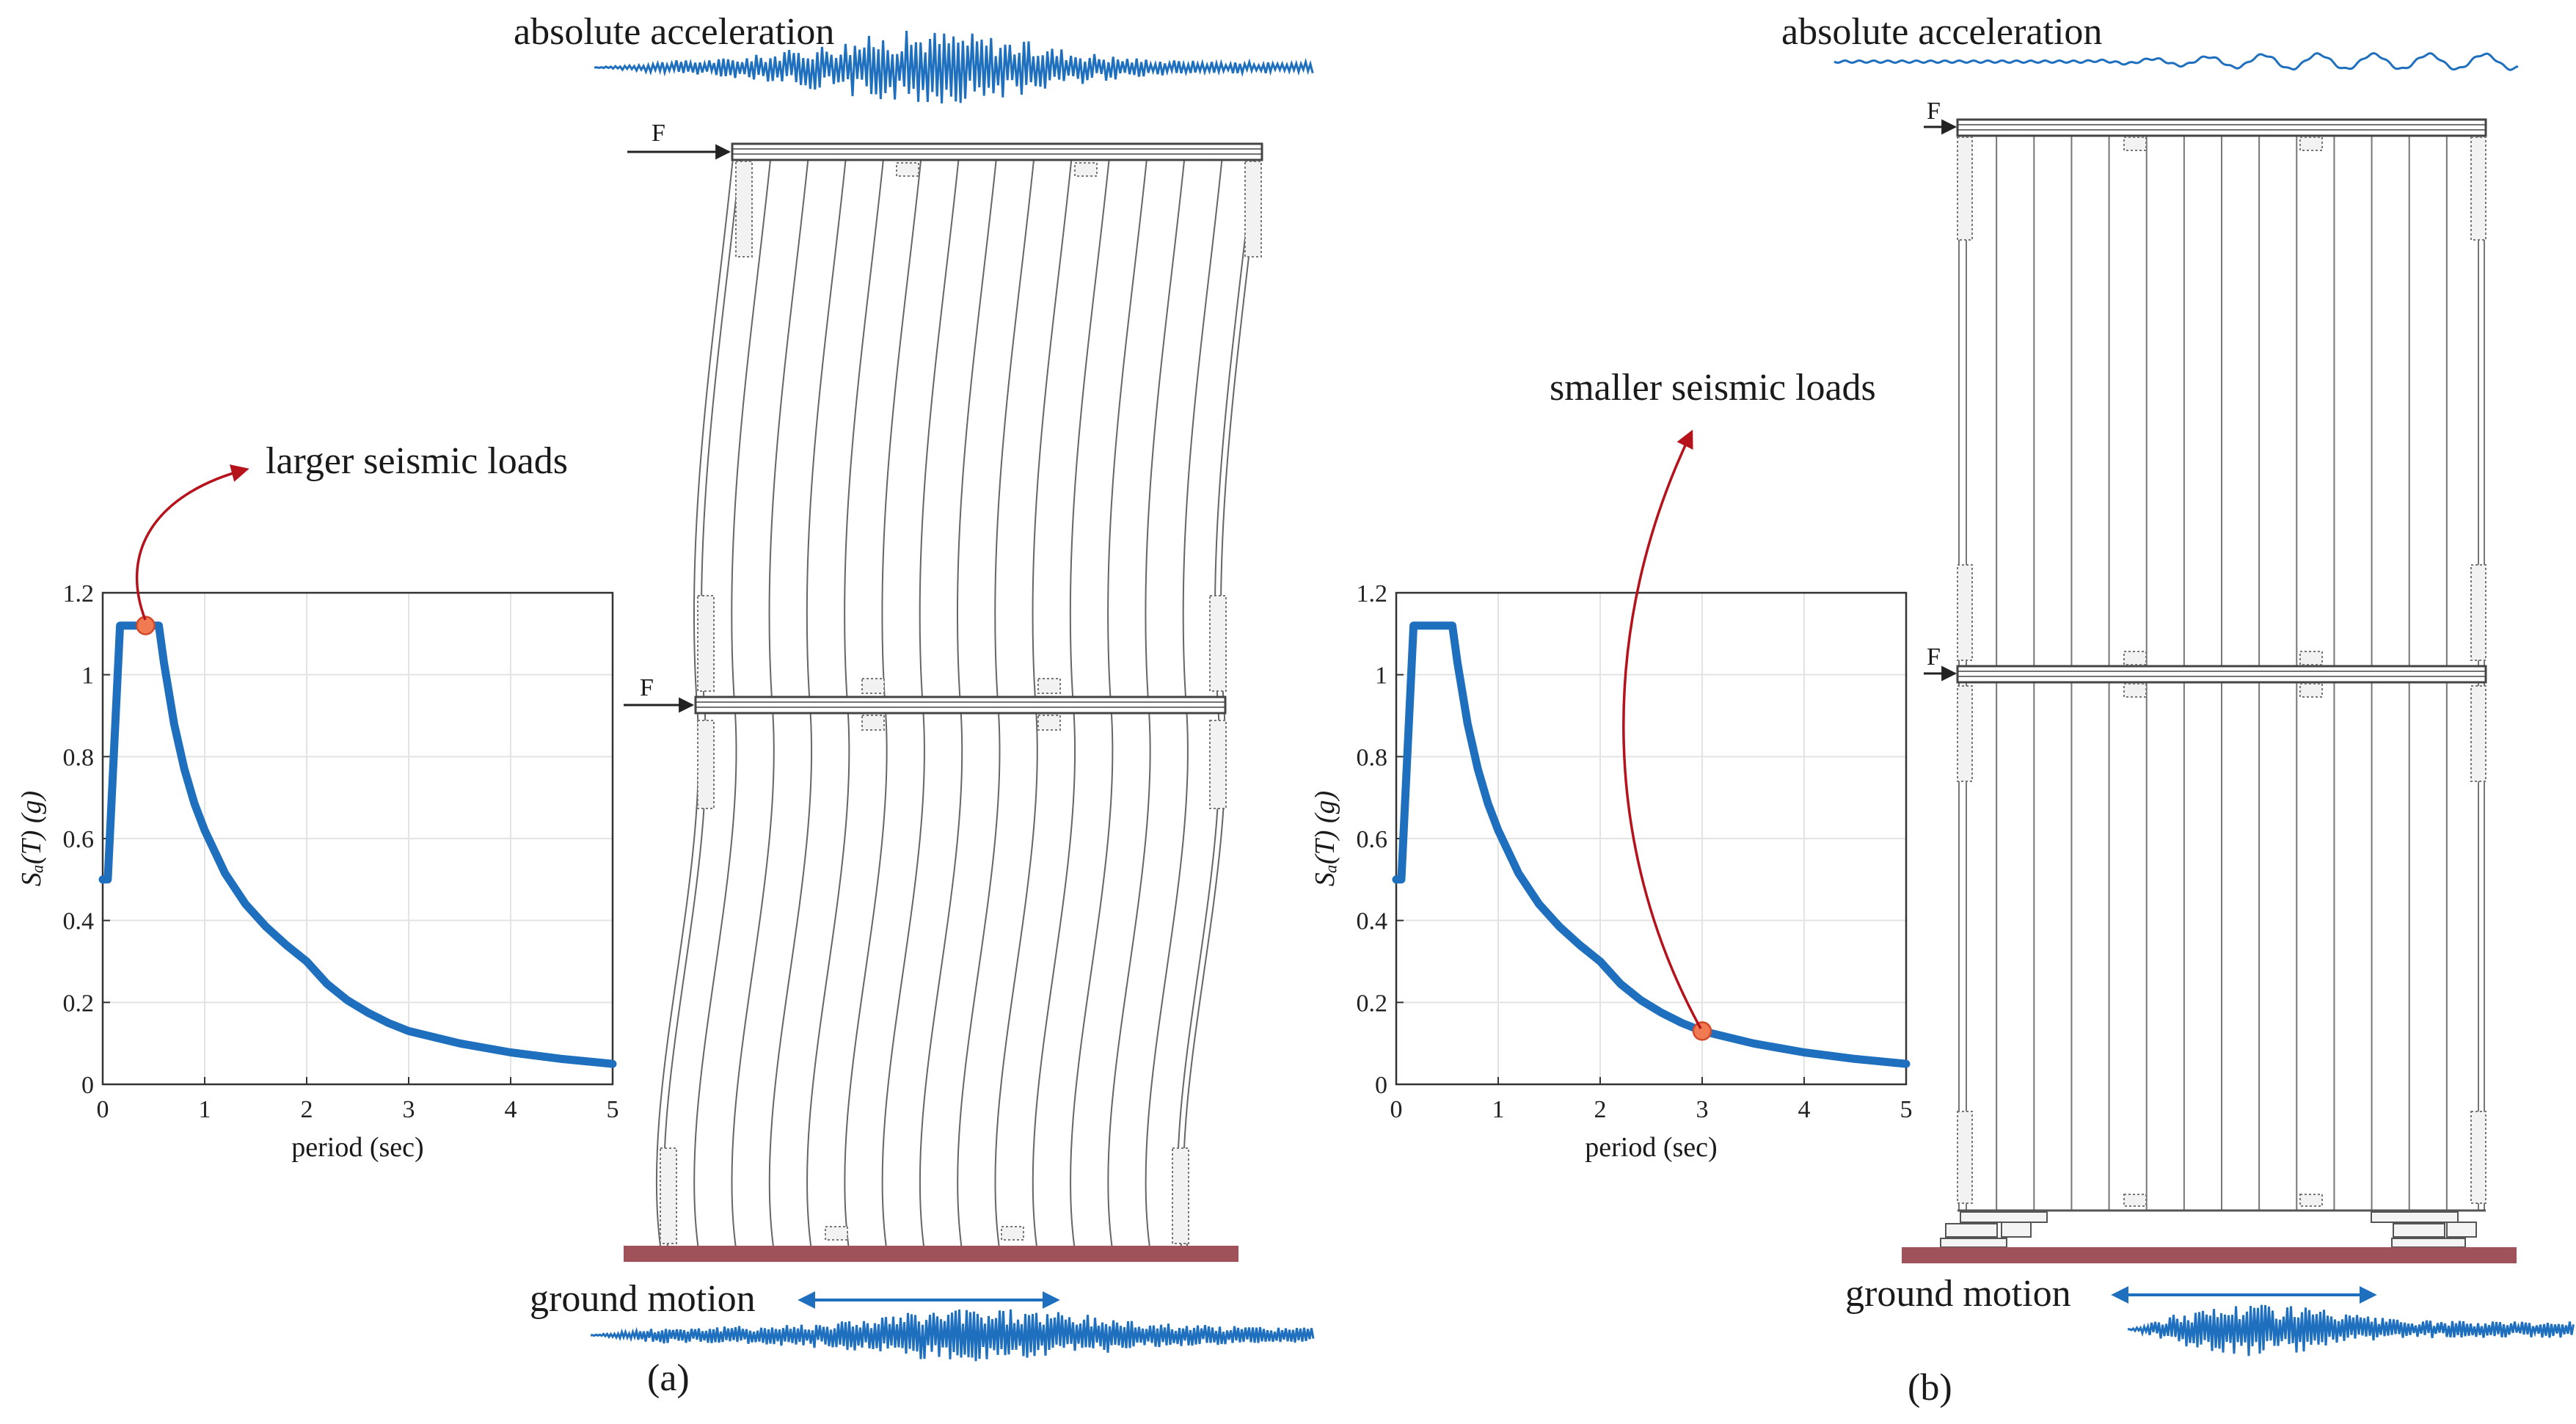  Describe the element at coordinates (1942, 32) in the screenshot. I see `panel-b-top-label: absolute acceleration` at that location.